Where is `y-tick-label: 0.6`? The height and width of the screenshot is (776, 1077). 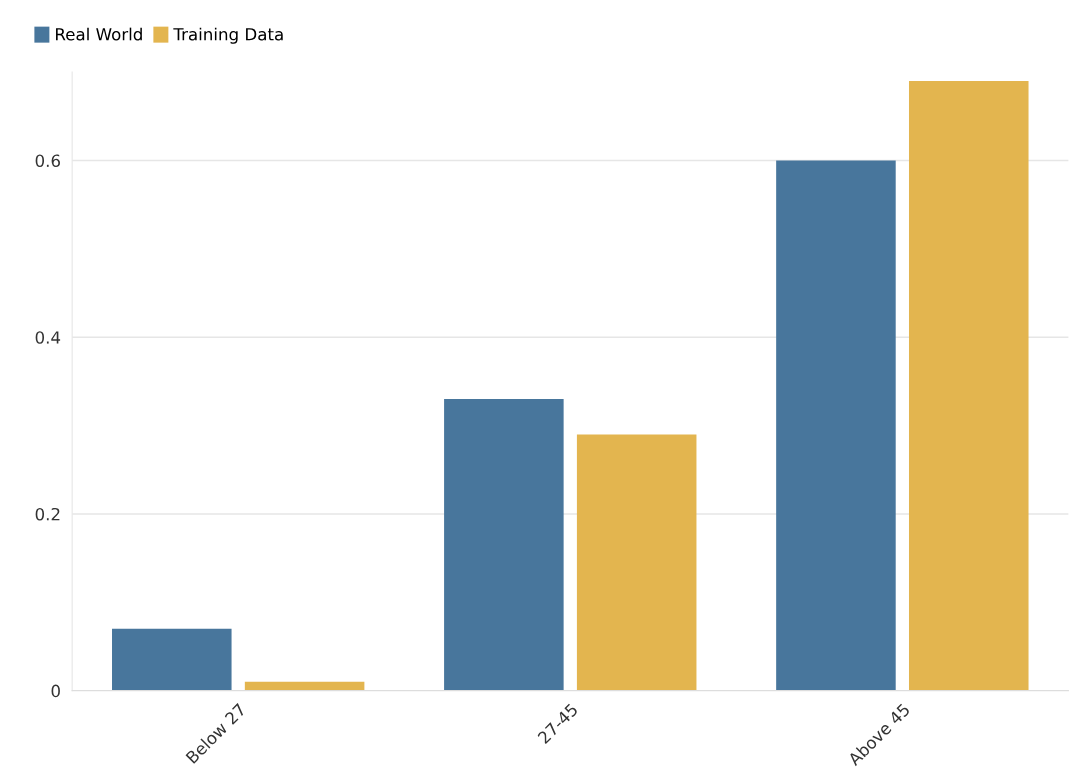
y-tick-label: 0.6 is located at coordinates (47, 161).